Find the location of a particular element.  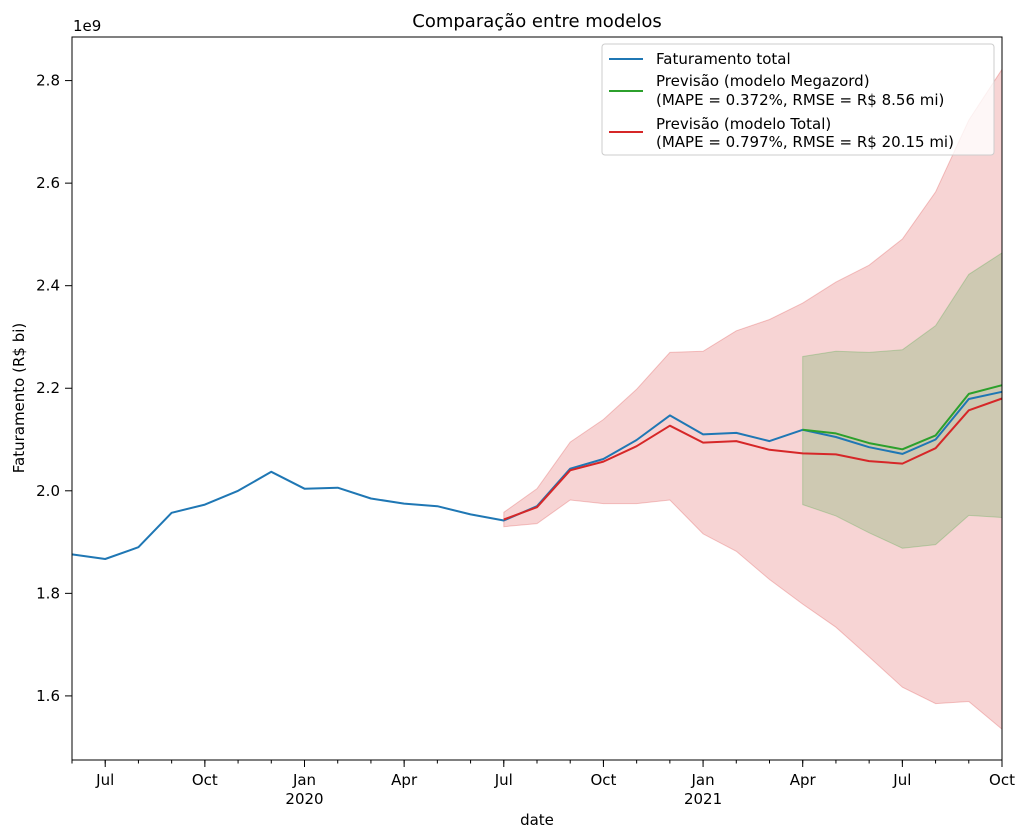

line-previsao-total is located at coordinates (753, 459).